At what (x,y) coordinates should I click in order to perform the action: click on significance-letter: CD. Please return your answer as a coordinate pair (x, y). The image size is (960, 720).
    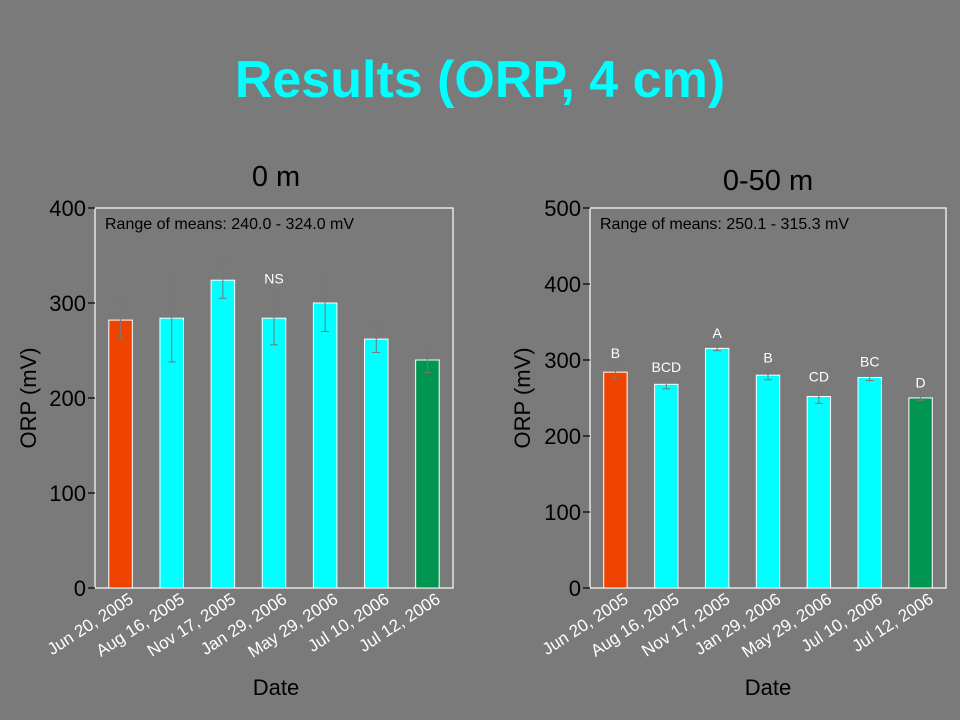
    Looking at the image, I should click on (819, 377).